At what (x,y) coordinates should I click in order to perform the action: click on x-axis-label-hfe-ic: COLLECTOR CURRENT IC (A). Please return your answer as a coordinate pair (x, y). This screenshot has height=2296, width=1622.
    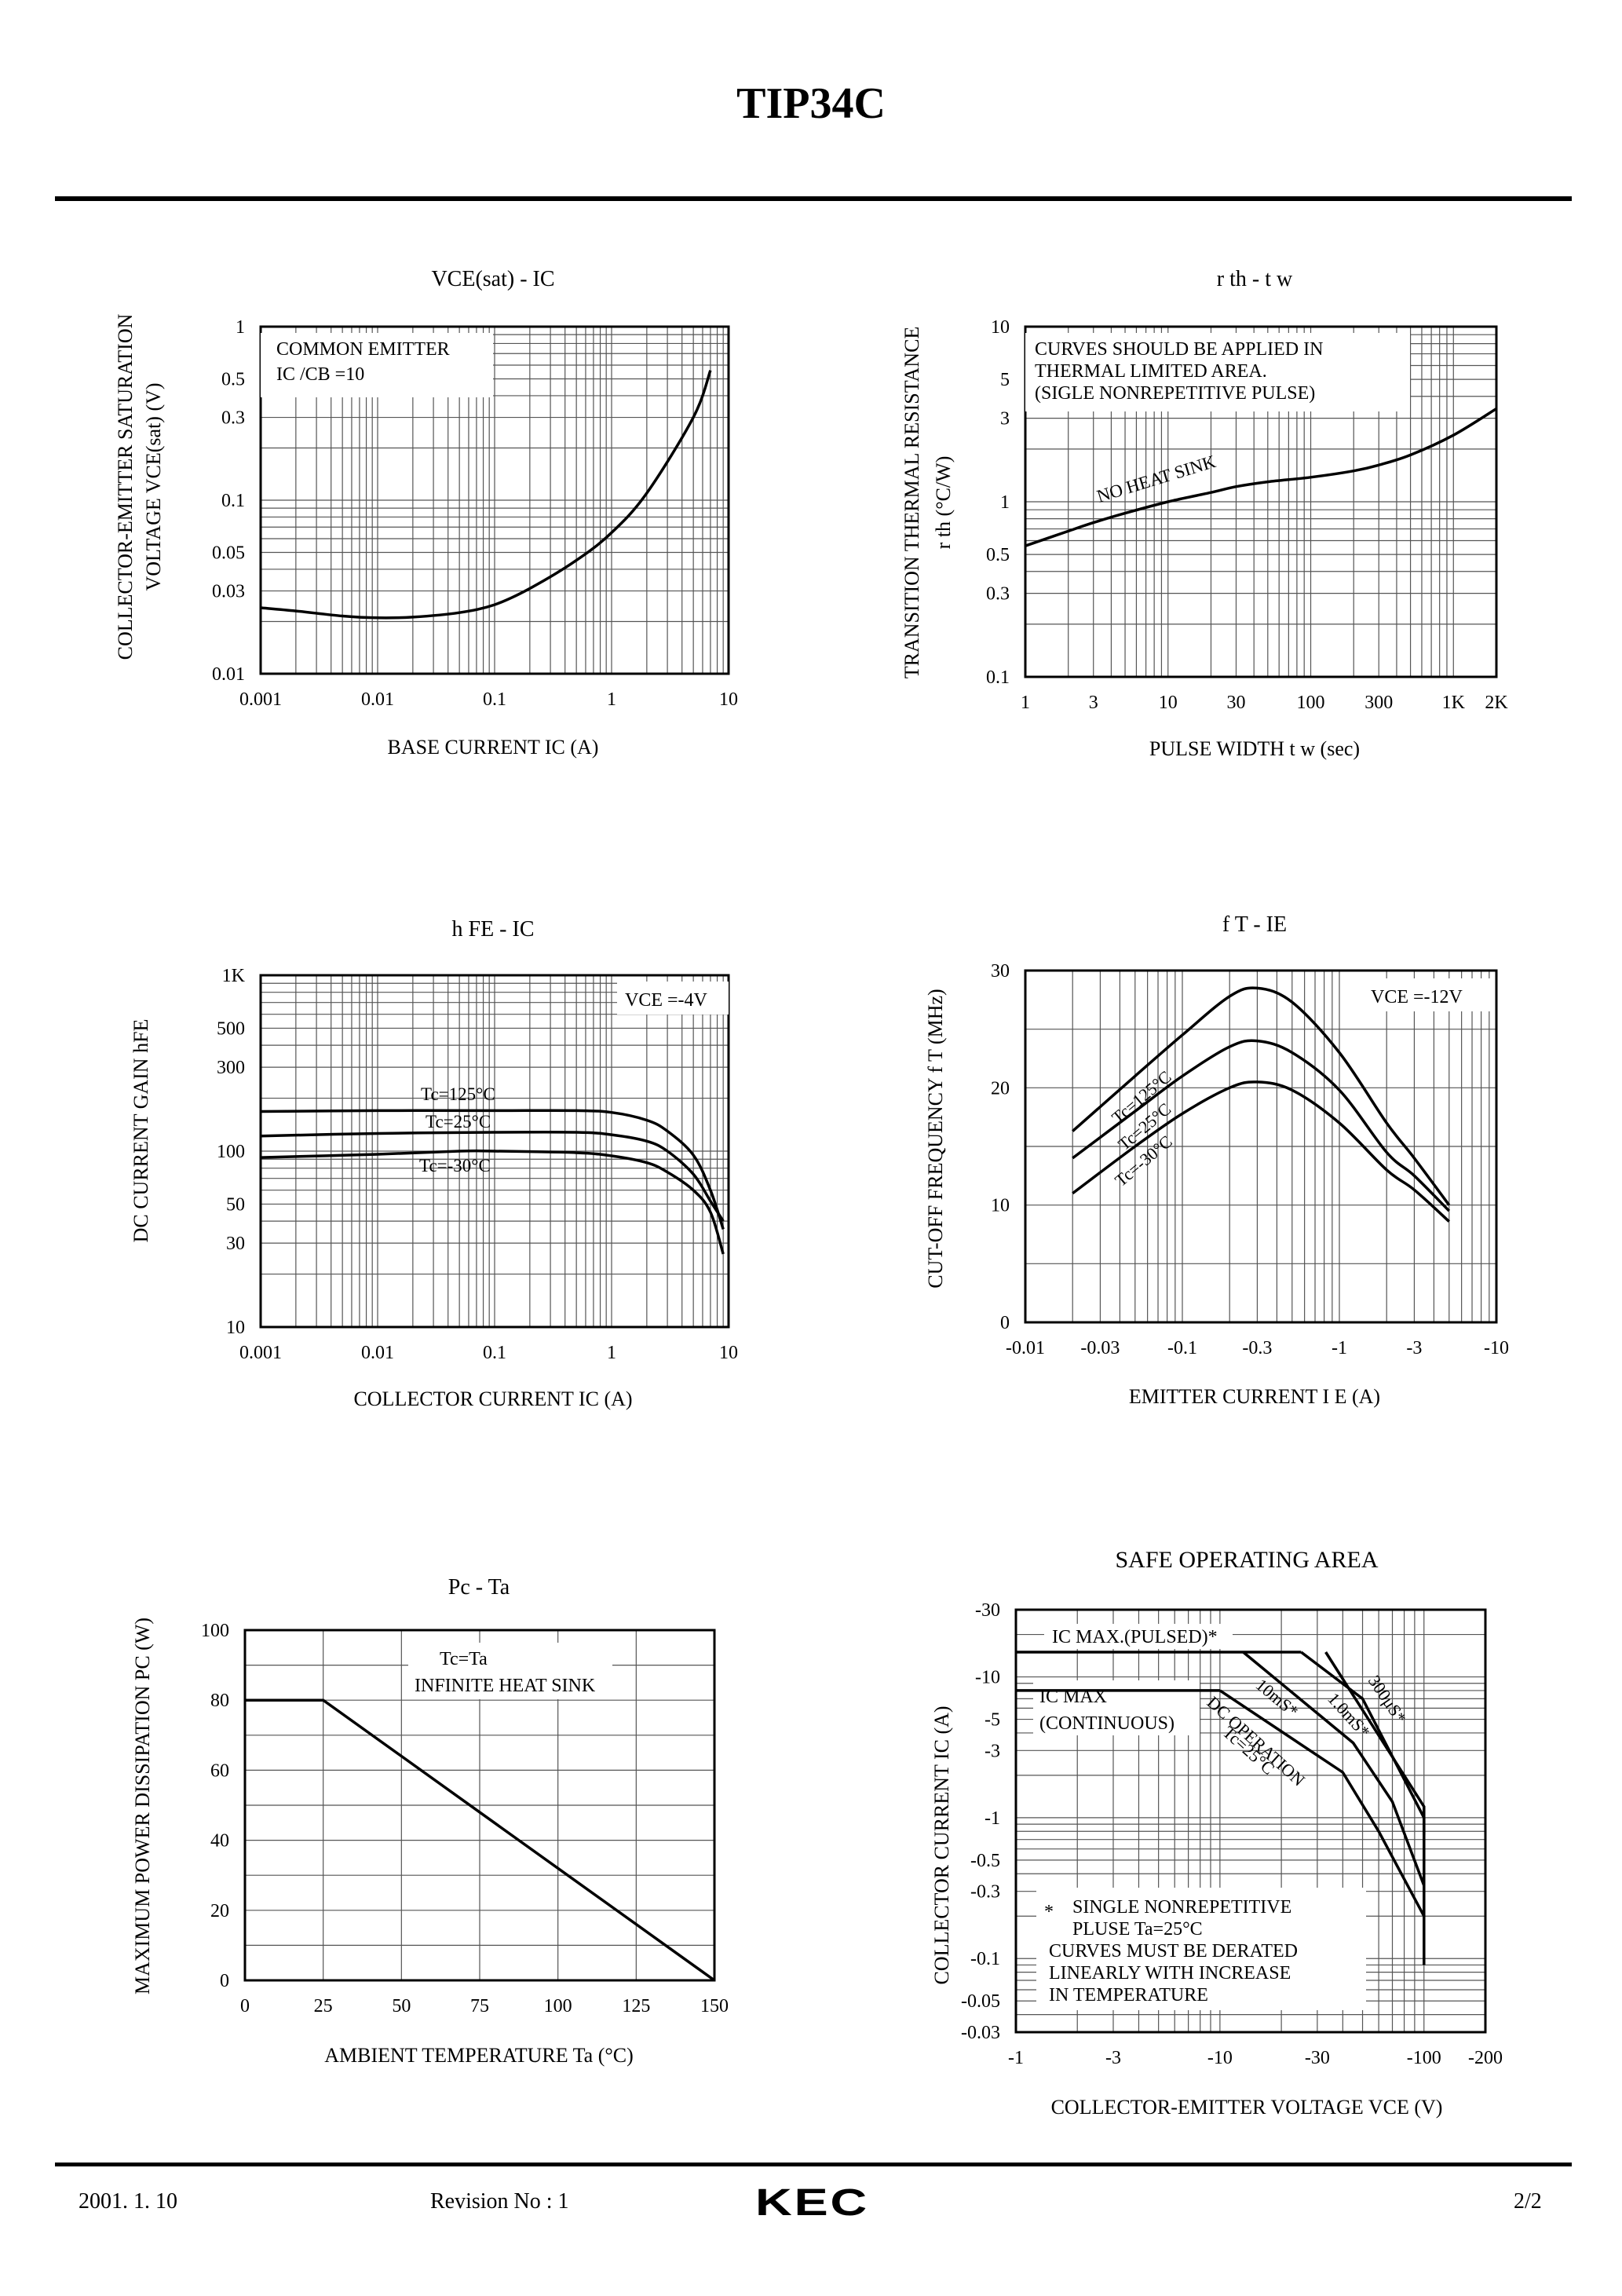
    Looking at the image, I should click on (492, 1399).